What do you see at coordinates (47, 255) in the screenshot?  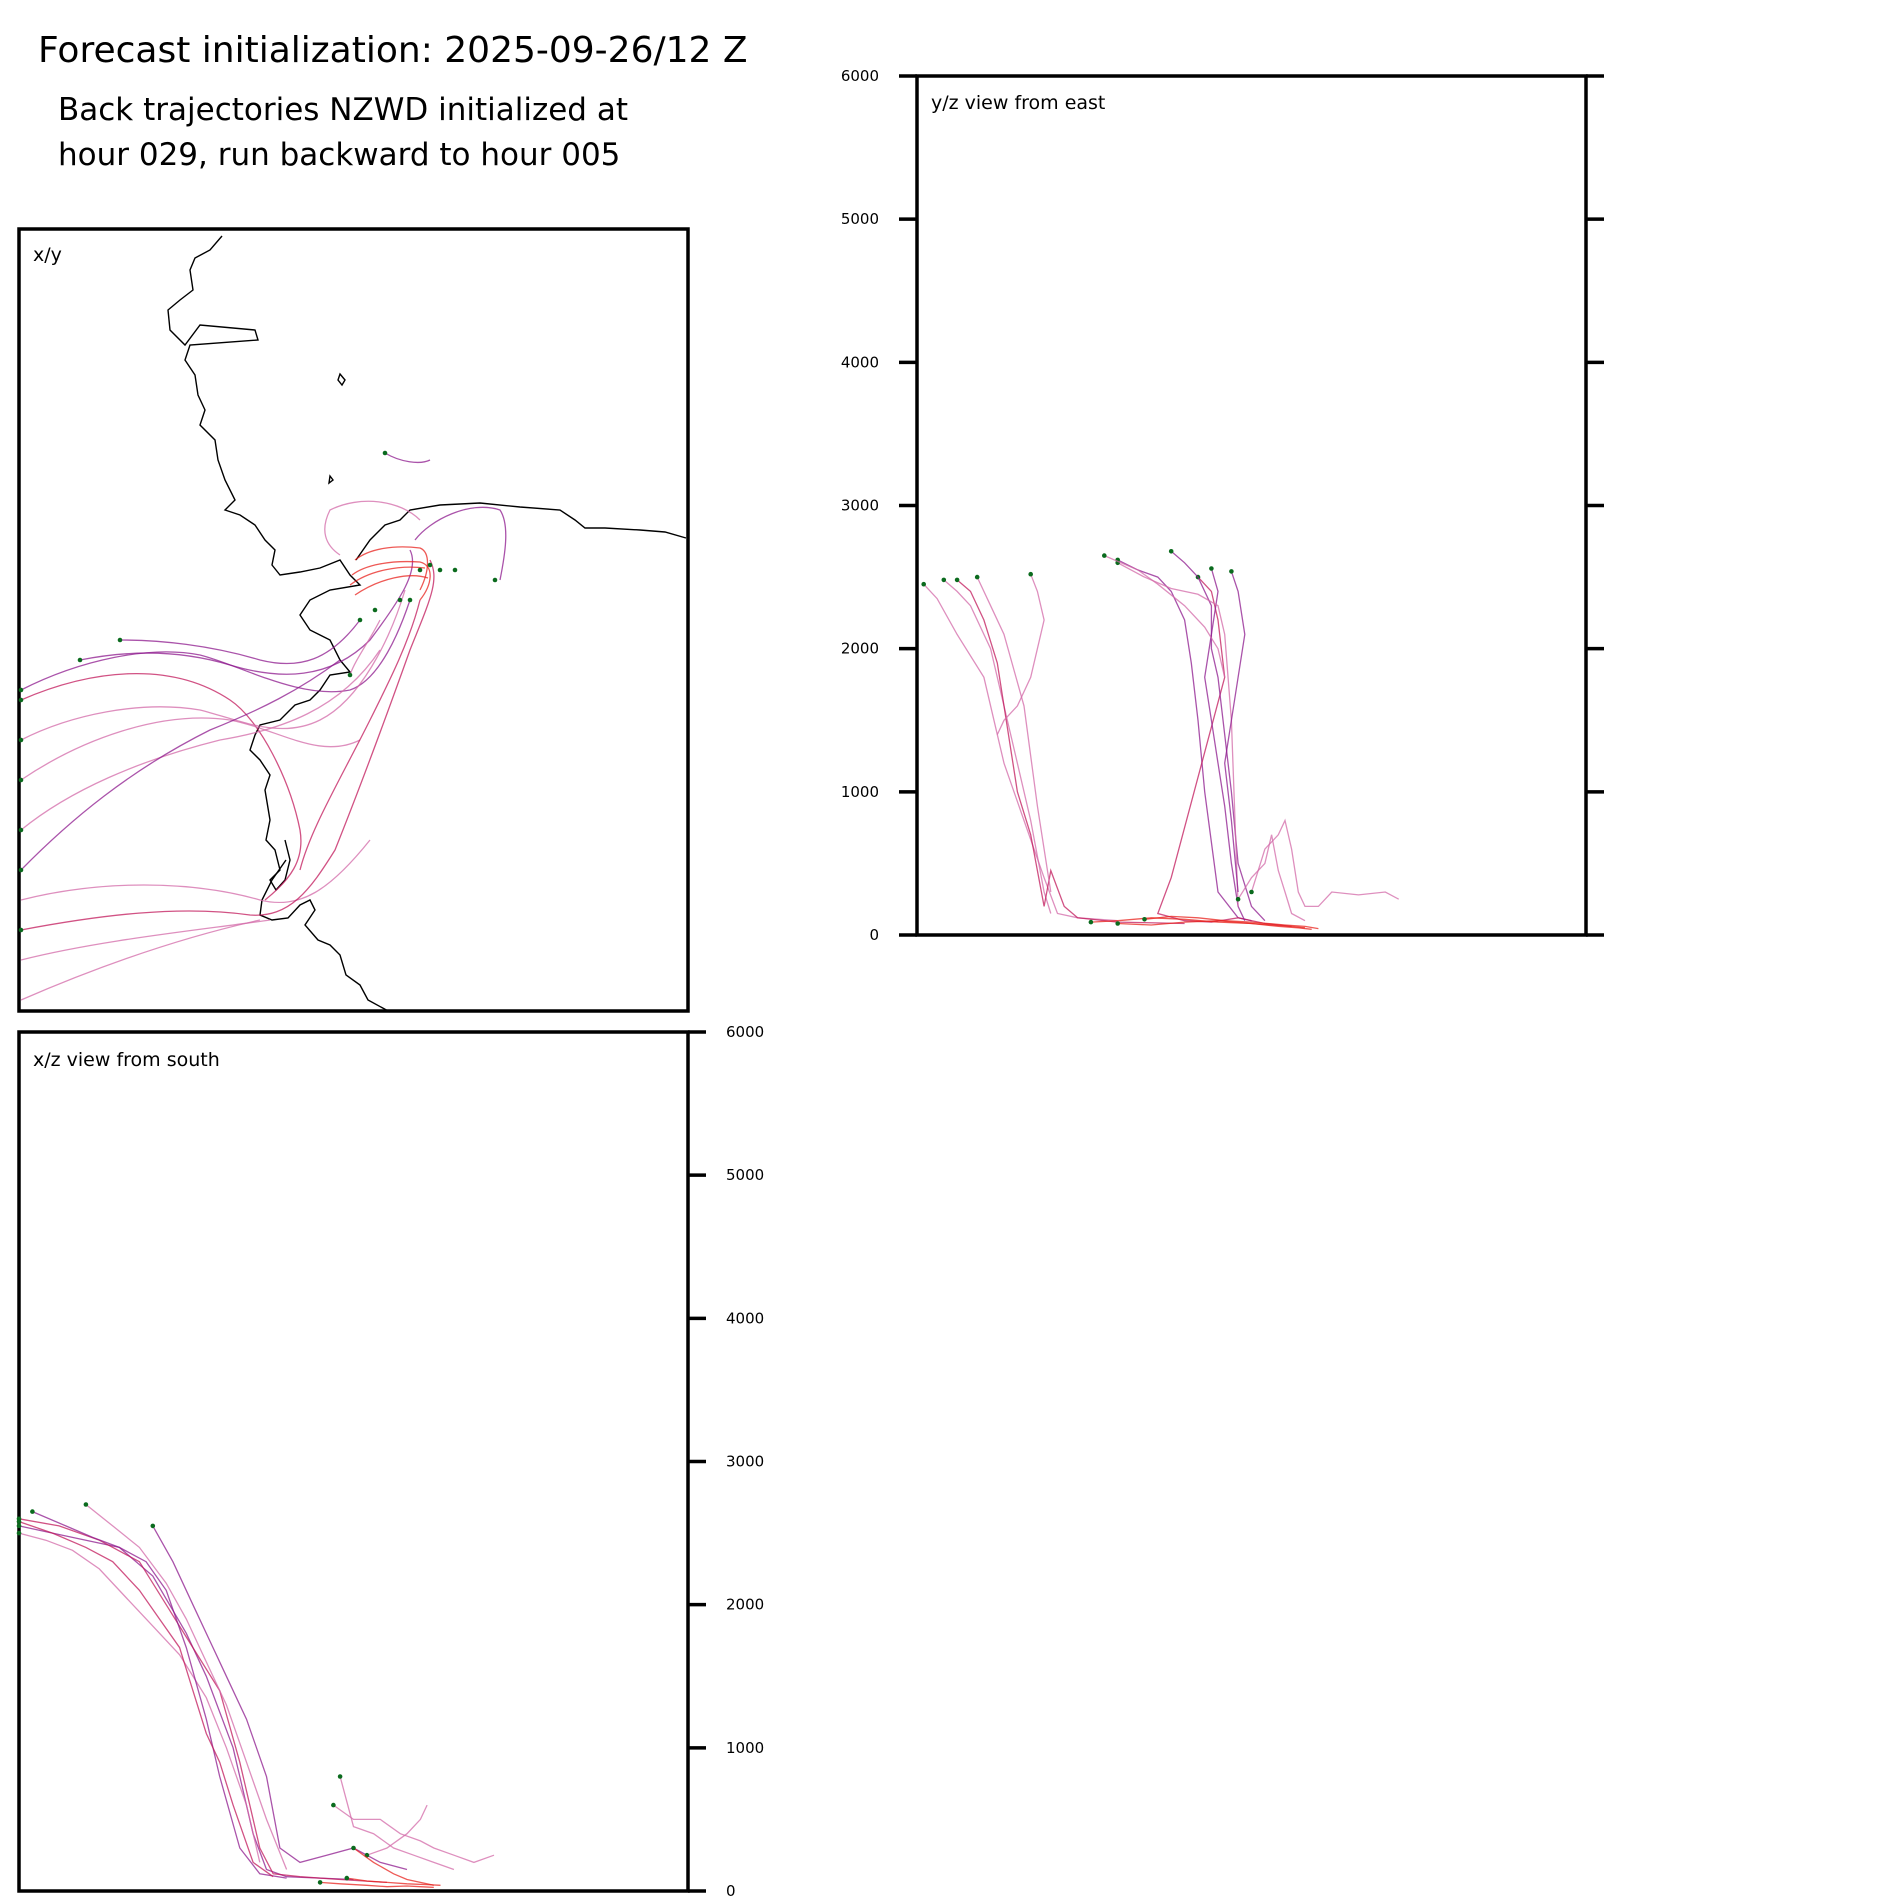 I see `xy-panel-label: x/y` at bounding box center [47, 255].